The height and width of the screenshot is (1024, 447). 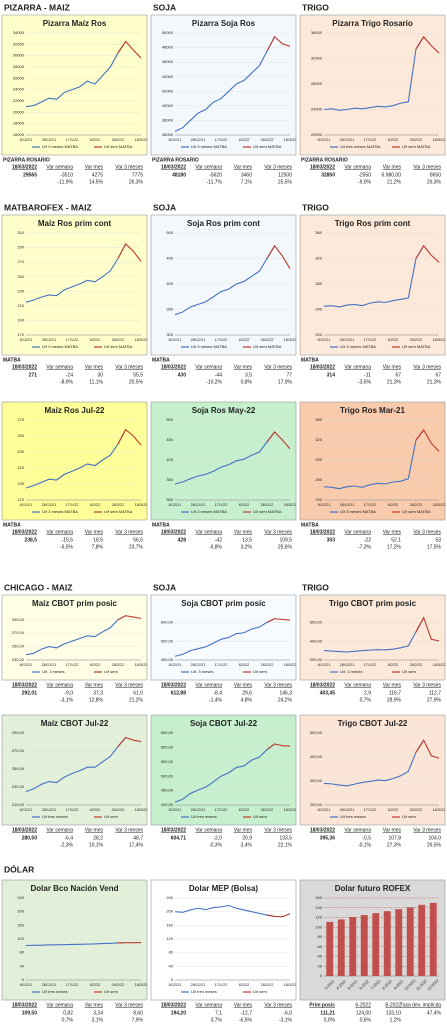 I want to click on y-tick-label: 300, so click(x=169, y=499).